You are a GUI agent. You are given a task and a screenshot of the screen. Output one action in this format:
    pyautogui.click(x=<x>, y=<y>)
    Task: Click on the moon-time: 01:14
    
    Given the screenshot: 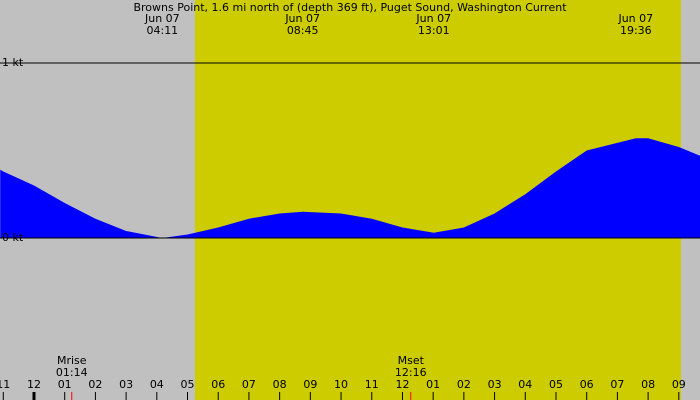 What is the action you would take?
    pyautogui.click(x=72, y=372)
    